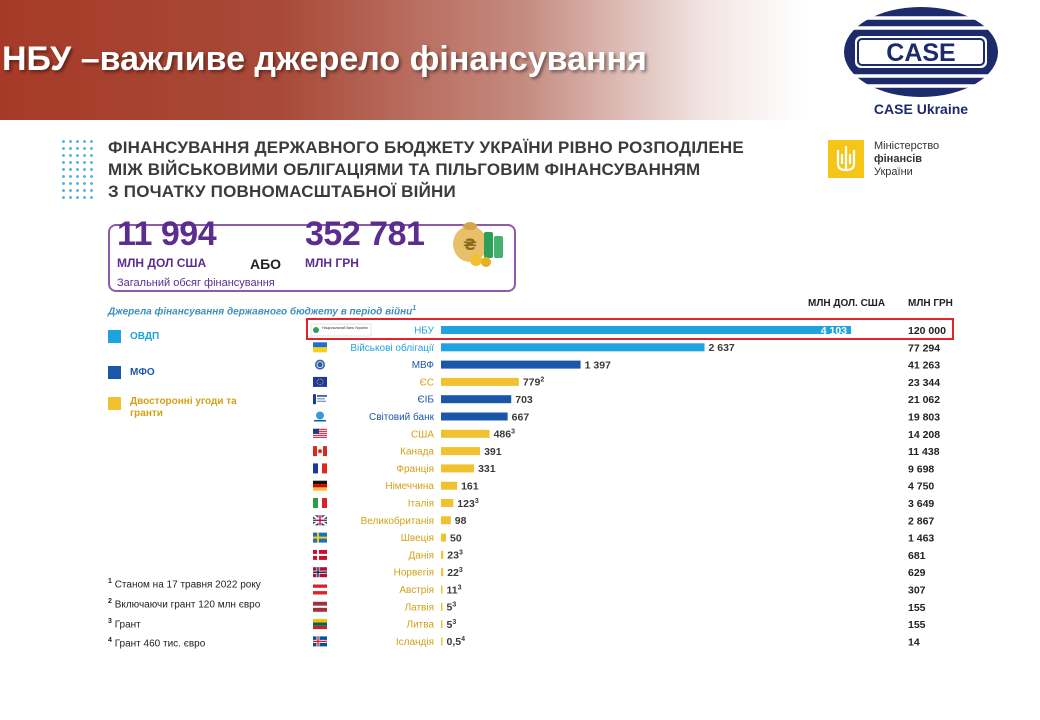  I want to click on category-label: Данія, so click(422, 555).